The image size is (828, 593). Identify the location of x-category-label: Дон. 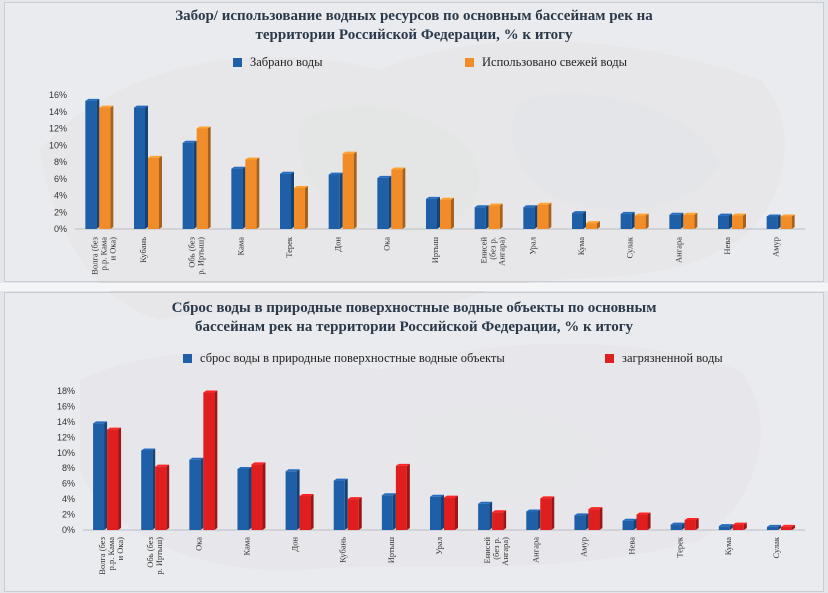
(295, 544).